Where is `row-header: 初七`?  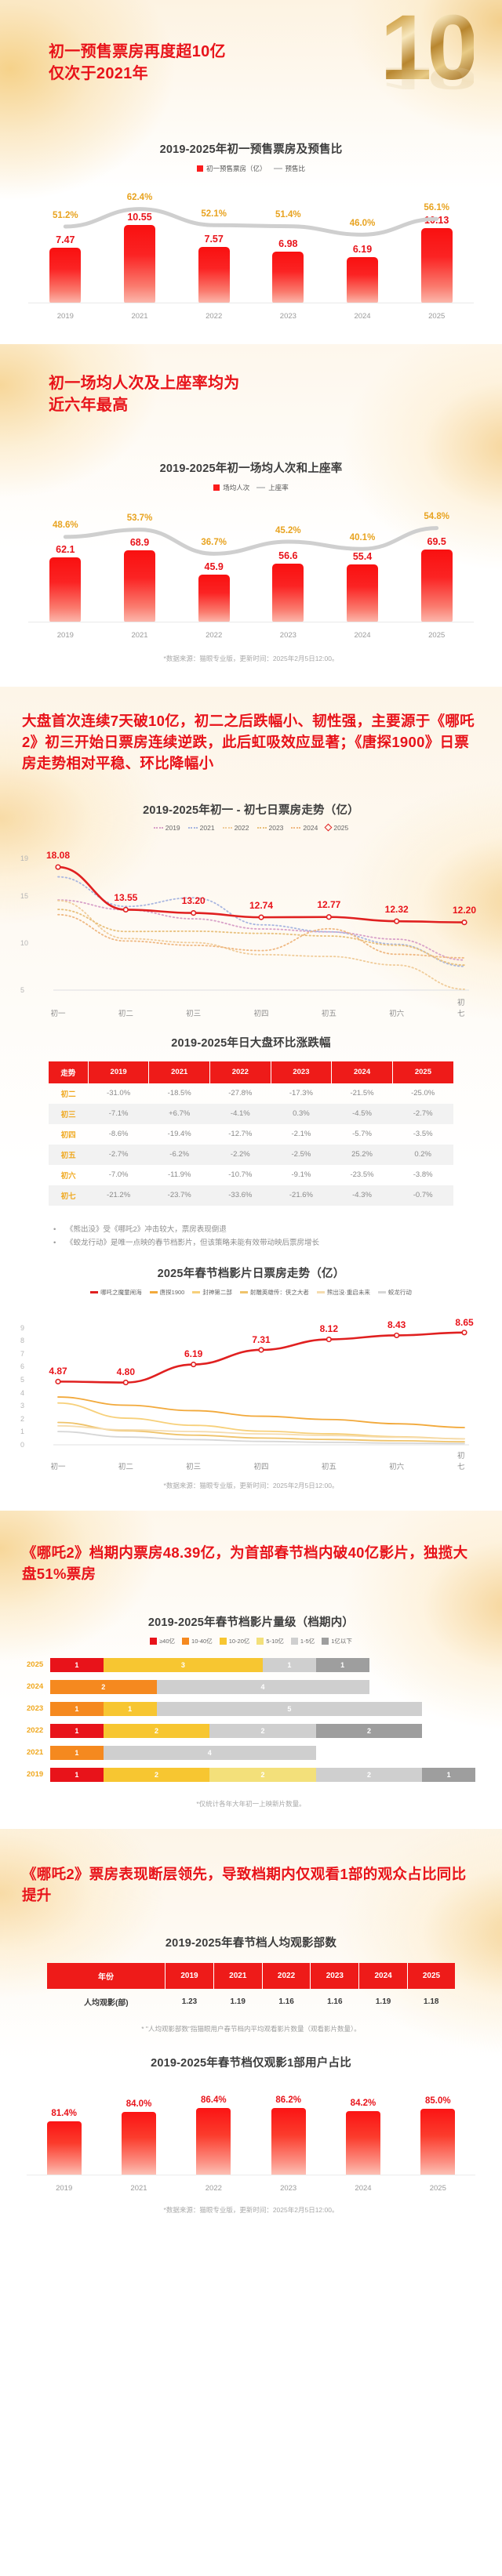 row-header: 初七 is located at coordinates (69, 1196).